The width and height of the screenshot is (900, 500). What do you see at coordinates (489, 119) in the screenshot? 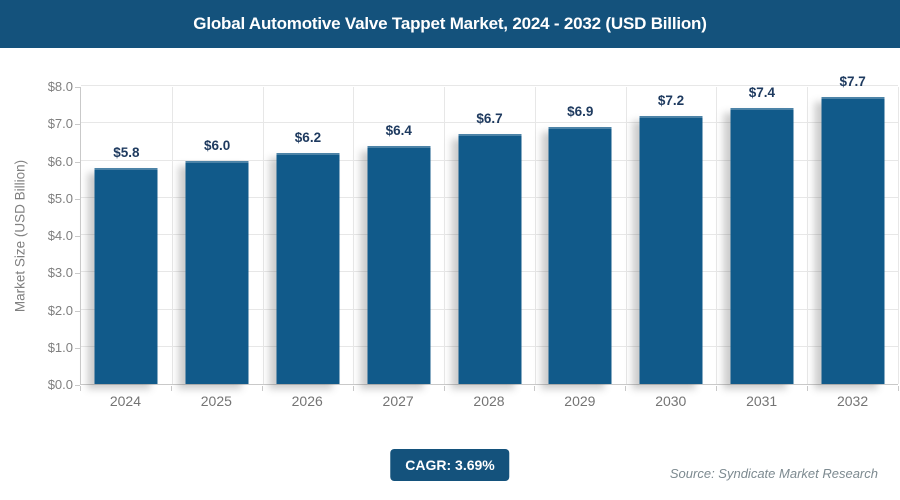
I see `bar-value-label: $6.7` at bounding box center [489, 119].